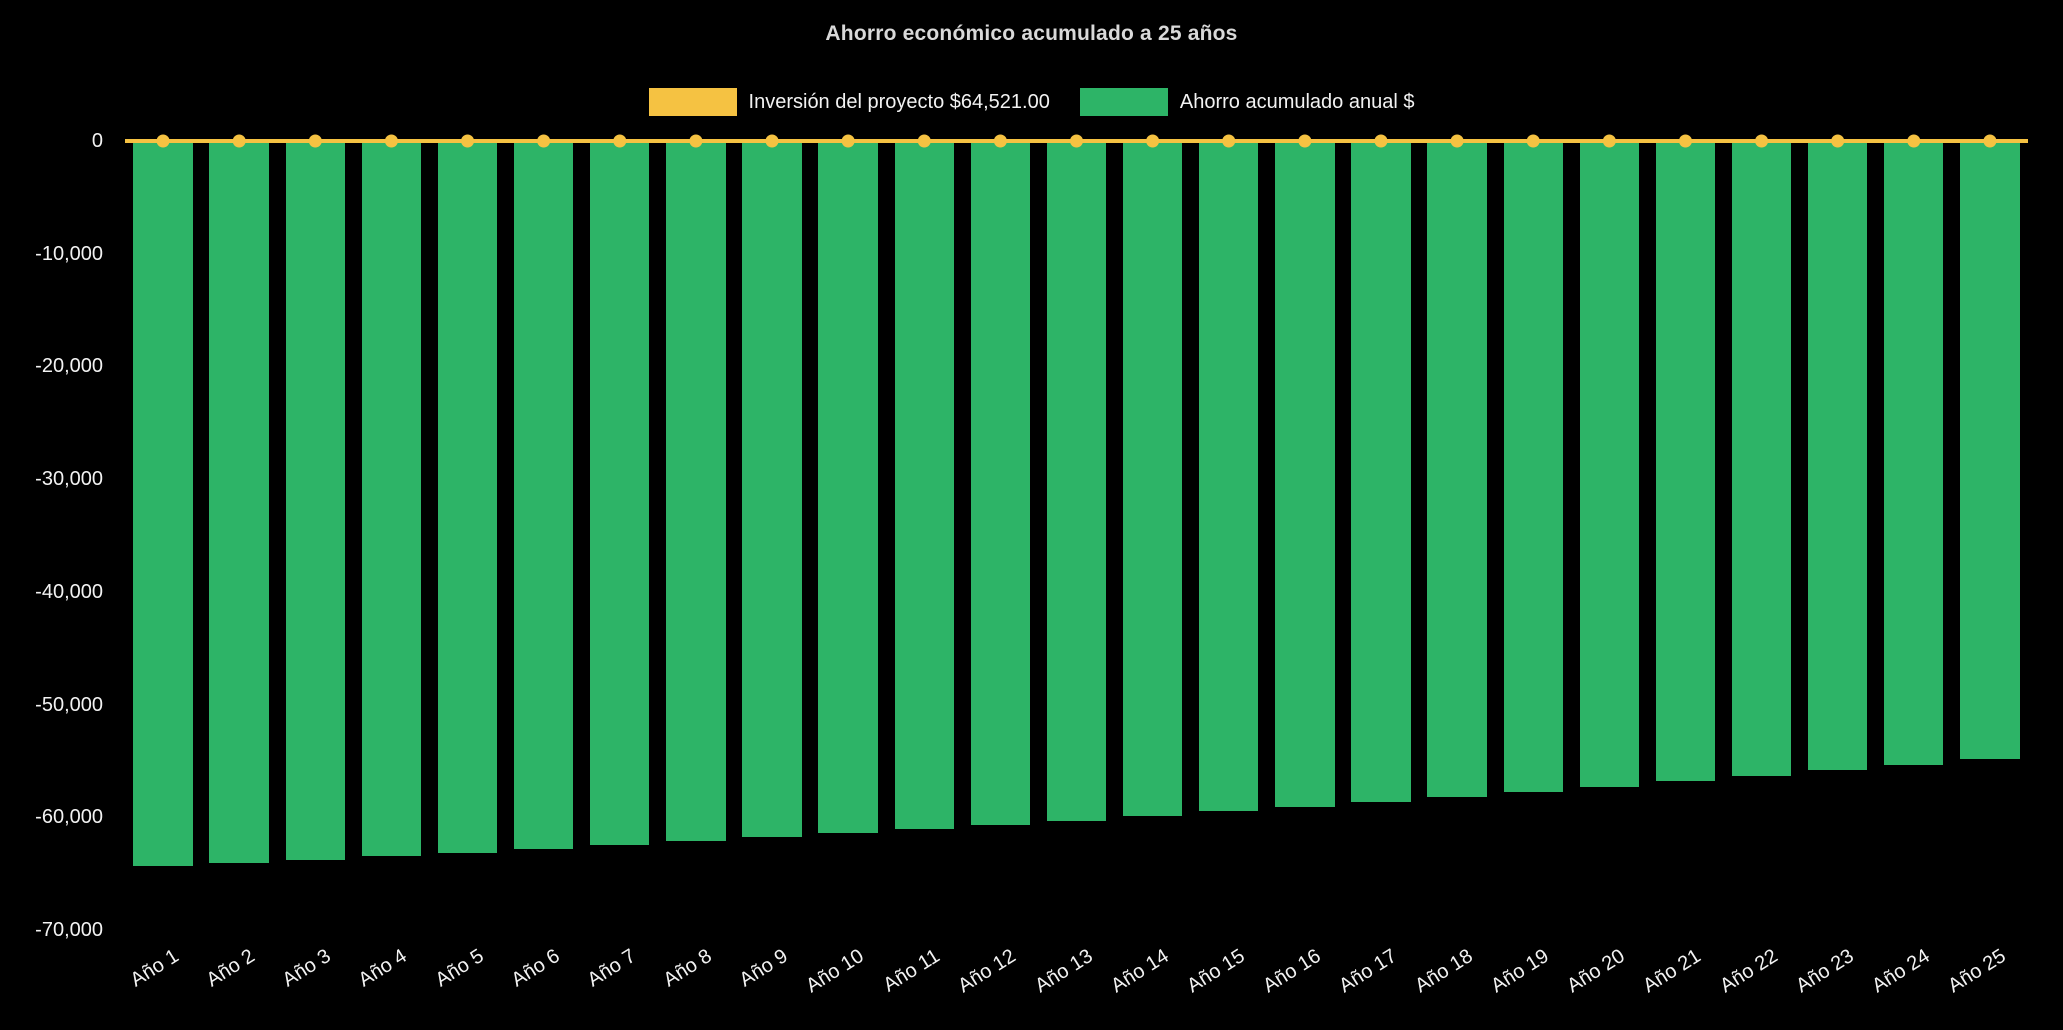 This screenshot has width=2063, height=1030. I want to click on legend-item: Ahorro acumulado anual $, so click(1247, 102).